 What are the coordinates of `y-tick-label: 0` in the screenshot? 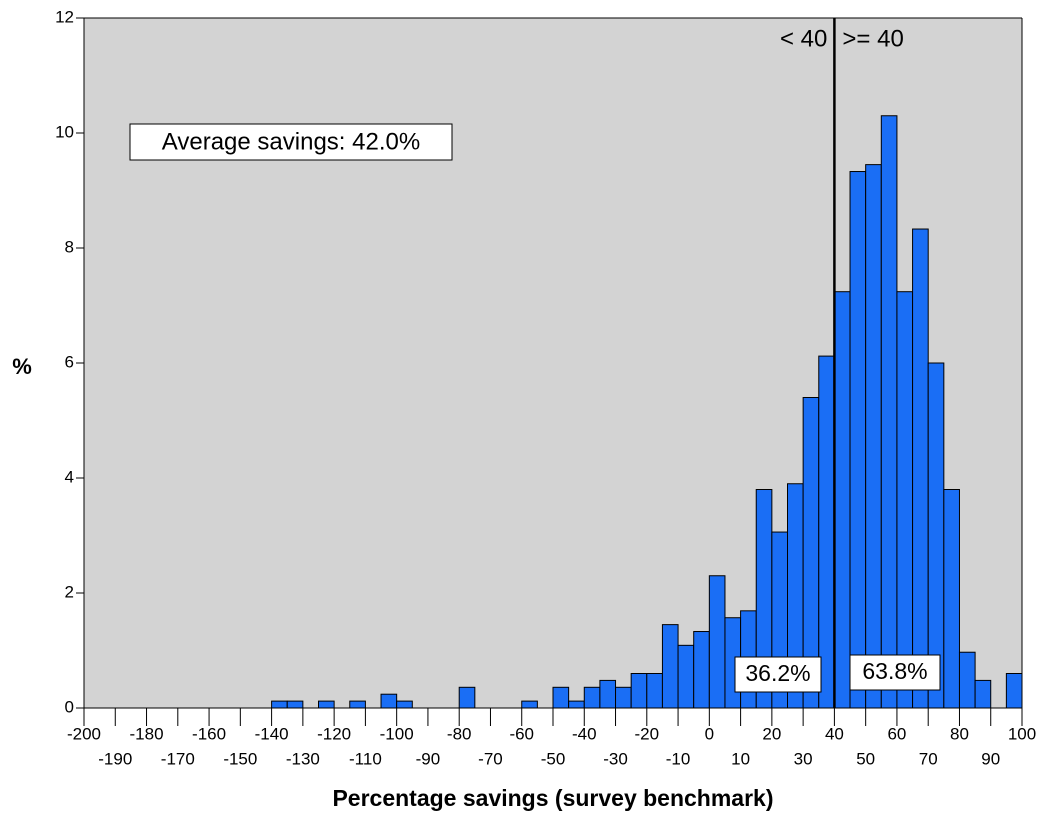 It's located at (69, 706).